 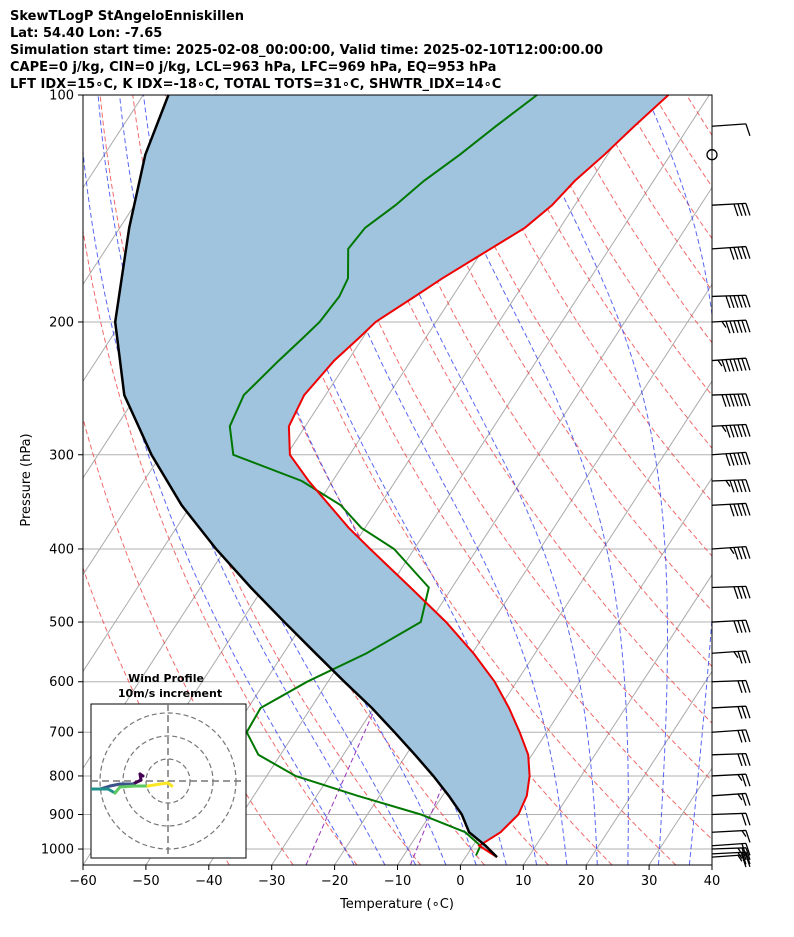 I want to click on location-line: Lat: 54.40 Lon: -7.65, so click(x=86, y=33).